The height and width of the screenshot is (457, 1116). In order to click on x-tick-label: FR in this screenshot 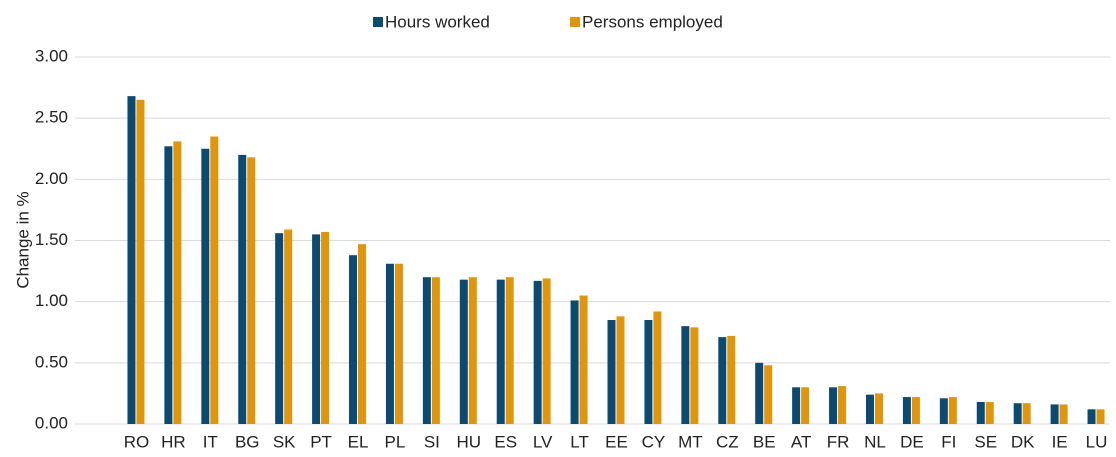, I will do `click(838, 441)`.